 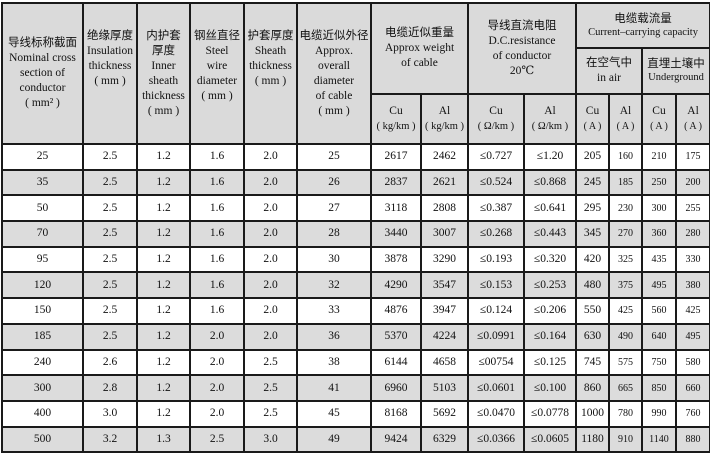 What do you see at coordinates (270, 439) in the screenshot?
I see `cell-sheath: 3.0` at bounding box center [270, 439].